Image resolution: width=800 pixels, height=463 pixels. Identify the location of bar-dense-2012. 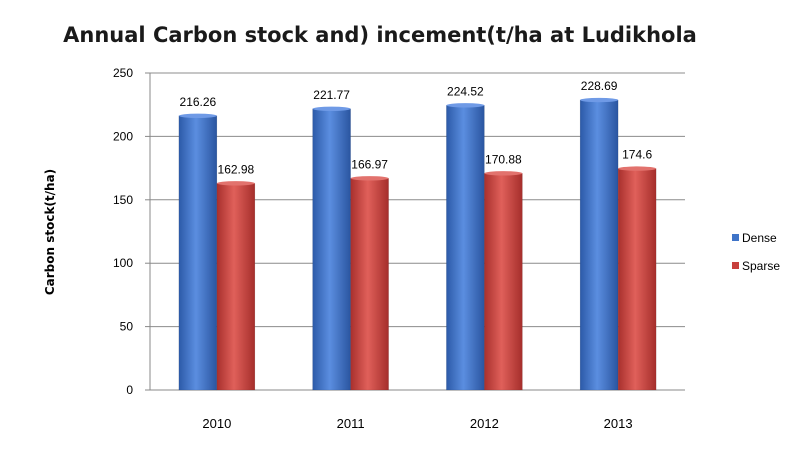
(465, 248).